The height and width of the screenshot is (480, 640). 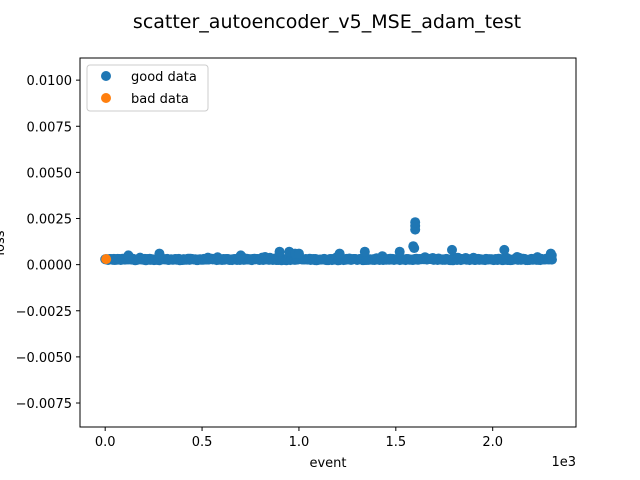 I want to click on chart-title: scatter_autoencoder_v5_MSE_adam_test, so click(x=327, y=22).